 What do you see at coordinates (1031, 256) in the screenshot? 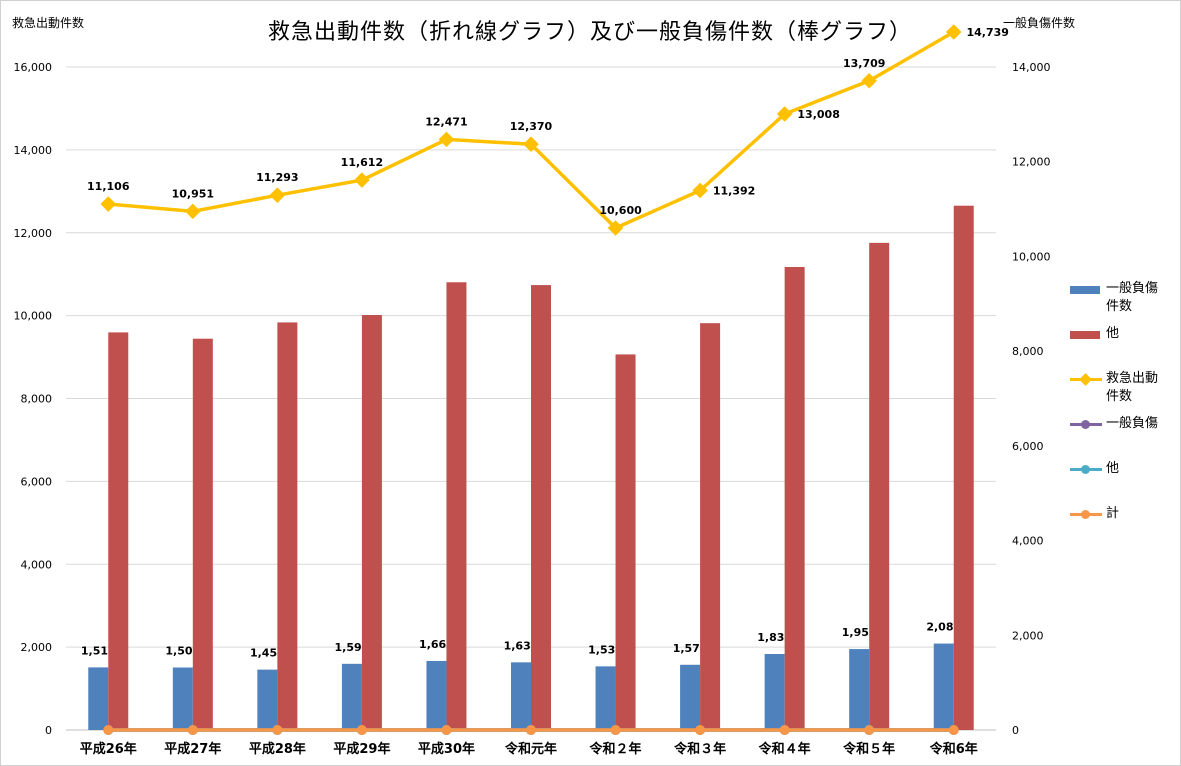
I see `right-tick-label: 10,000` at bounding box center [1031, 256].